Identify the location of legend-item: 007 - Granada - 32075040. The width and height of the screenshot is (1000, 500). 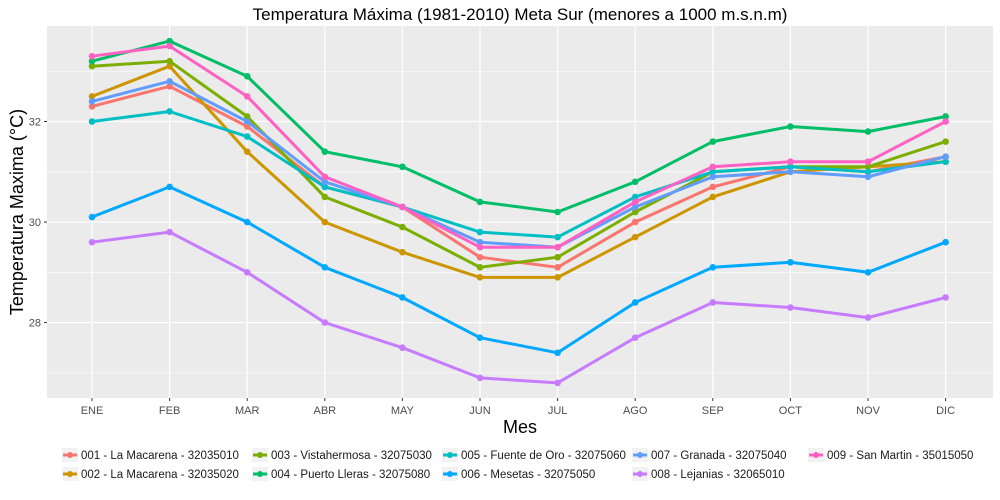
(709, 455).